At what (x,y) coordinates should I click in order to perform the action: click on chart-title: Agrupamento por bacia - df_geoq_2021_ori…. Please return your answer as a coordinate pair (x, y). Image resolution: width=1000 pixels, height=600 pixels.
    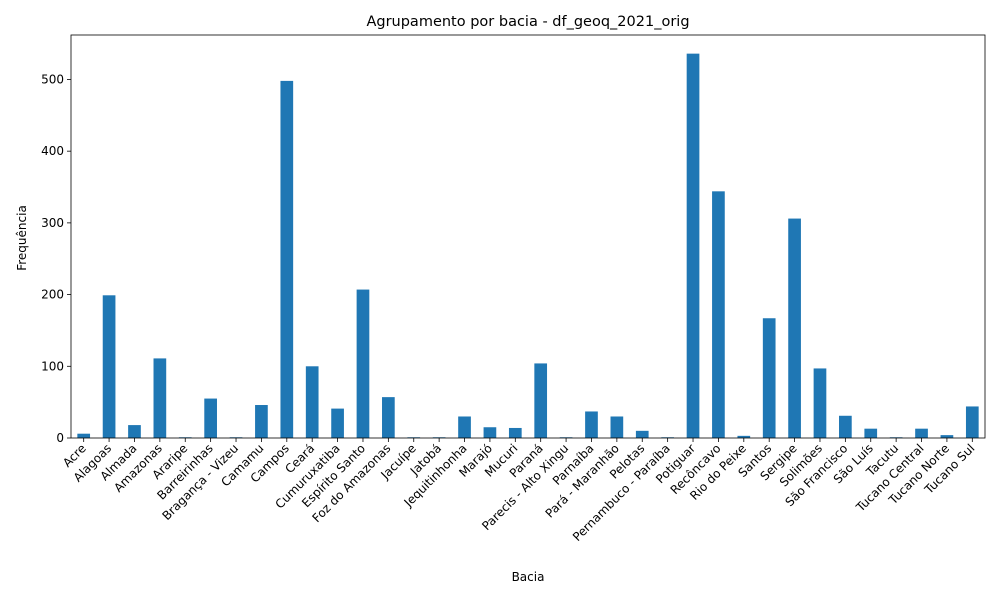
    Looking at the image, I should click on (527, 22).